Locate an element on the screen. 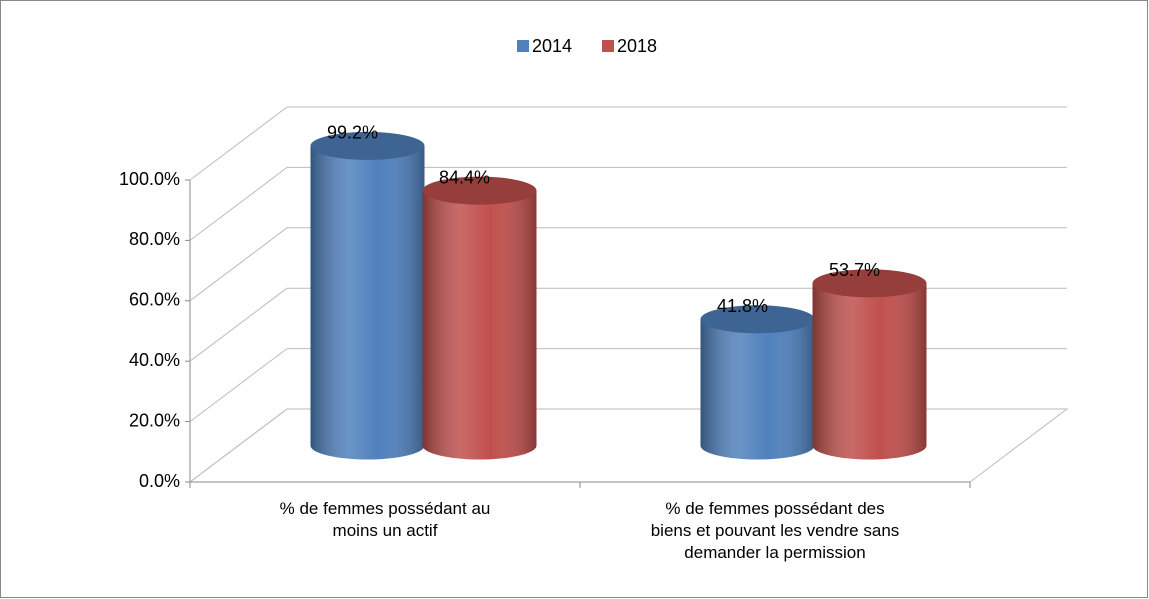 This screenshot has height=599, width=1149. y-tick-label: 80.0% is located at coordinates (154, 239).